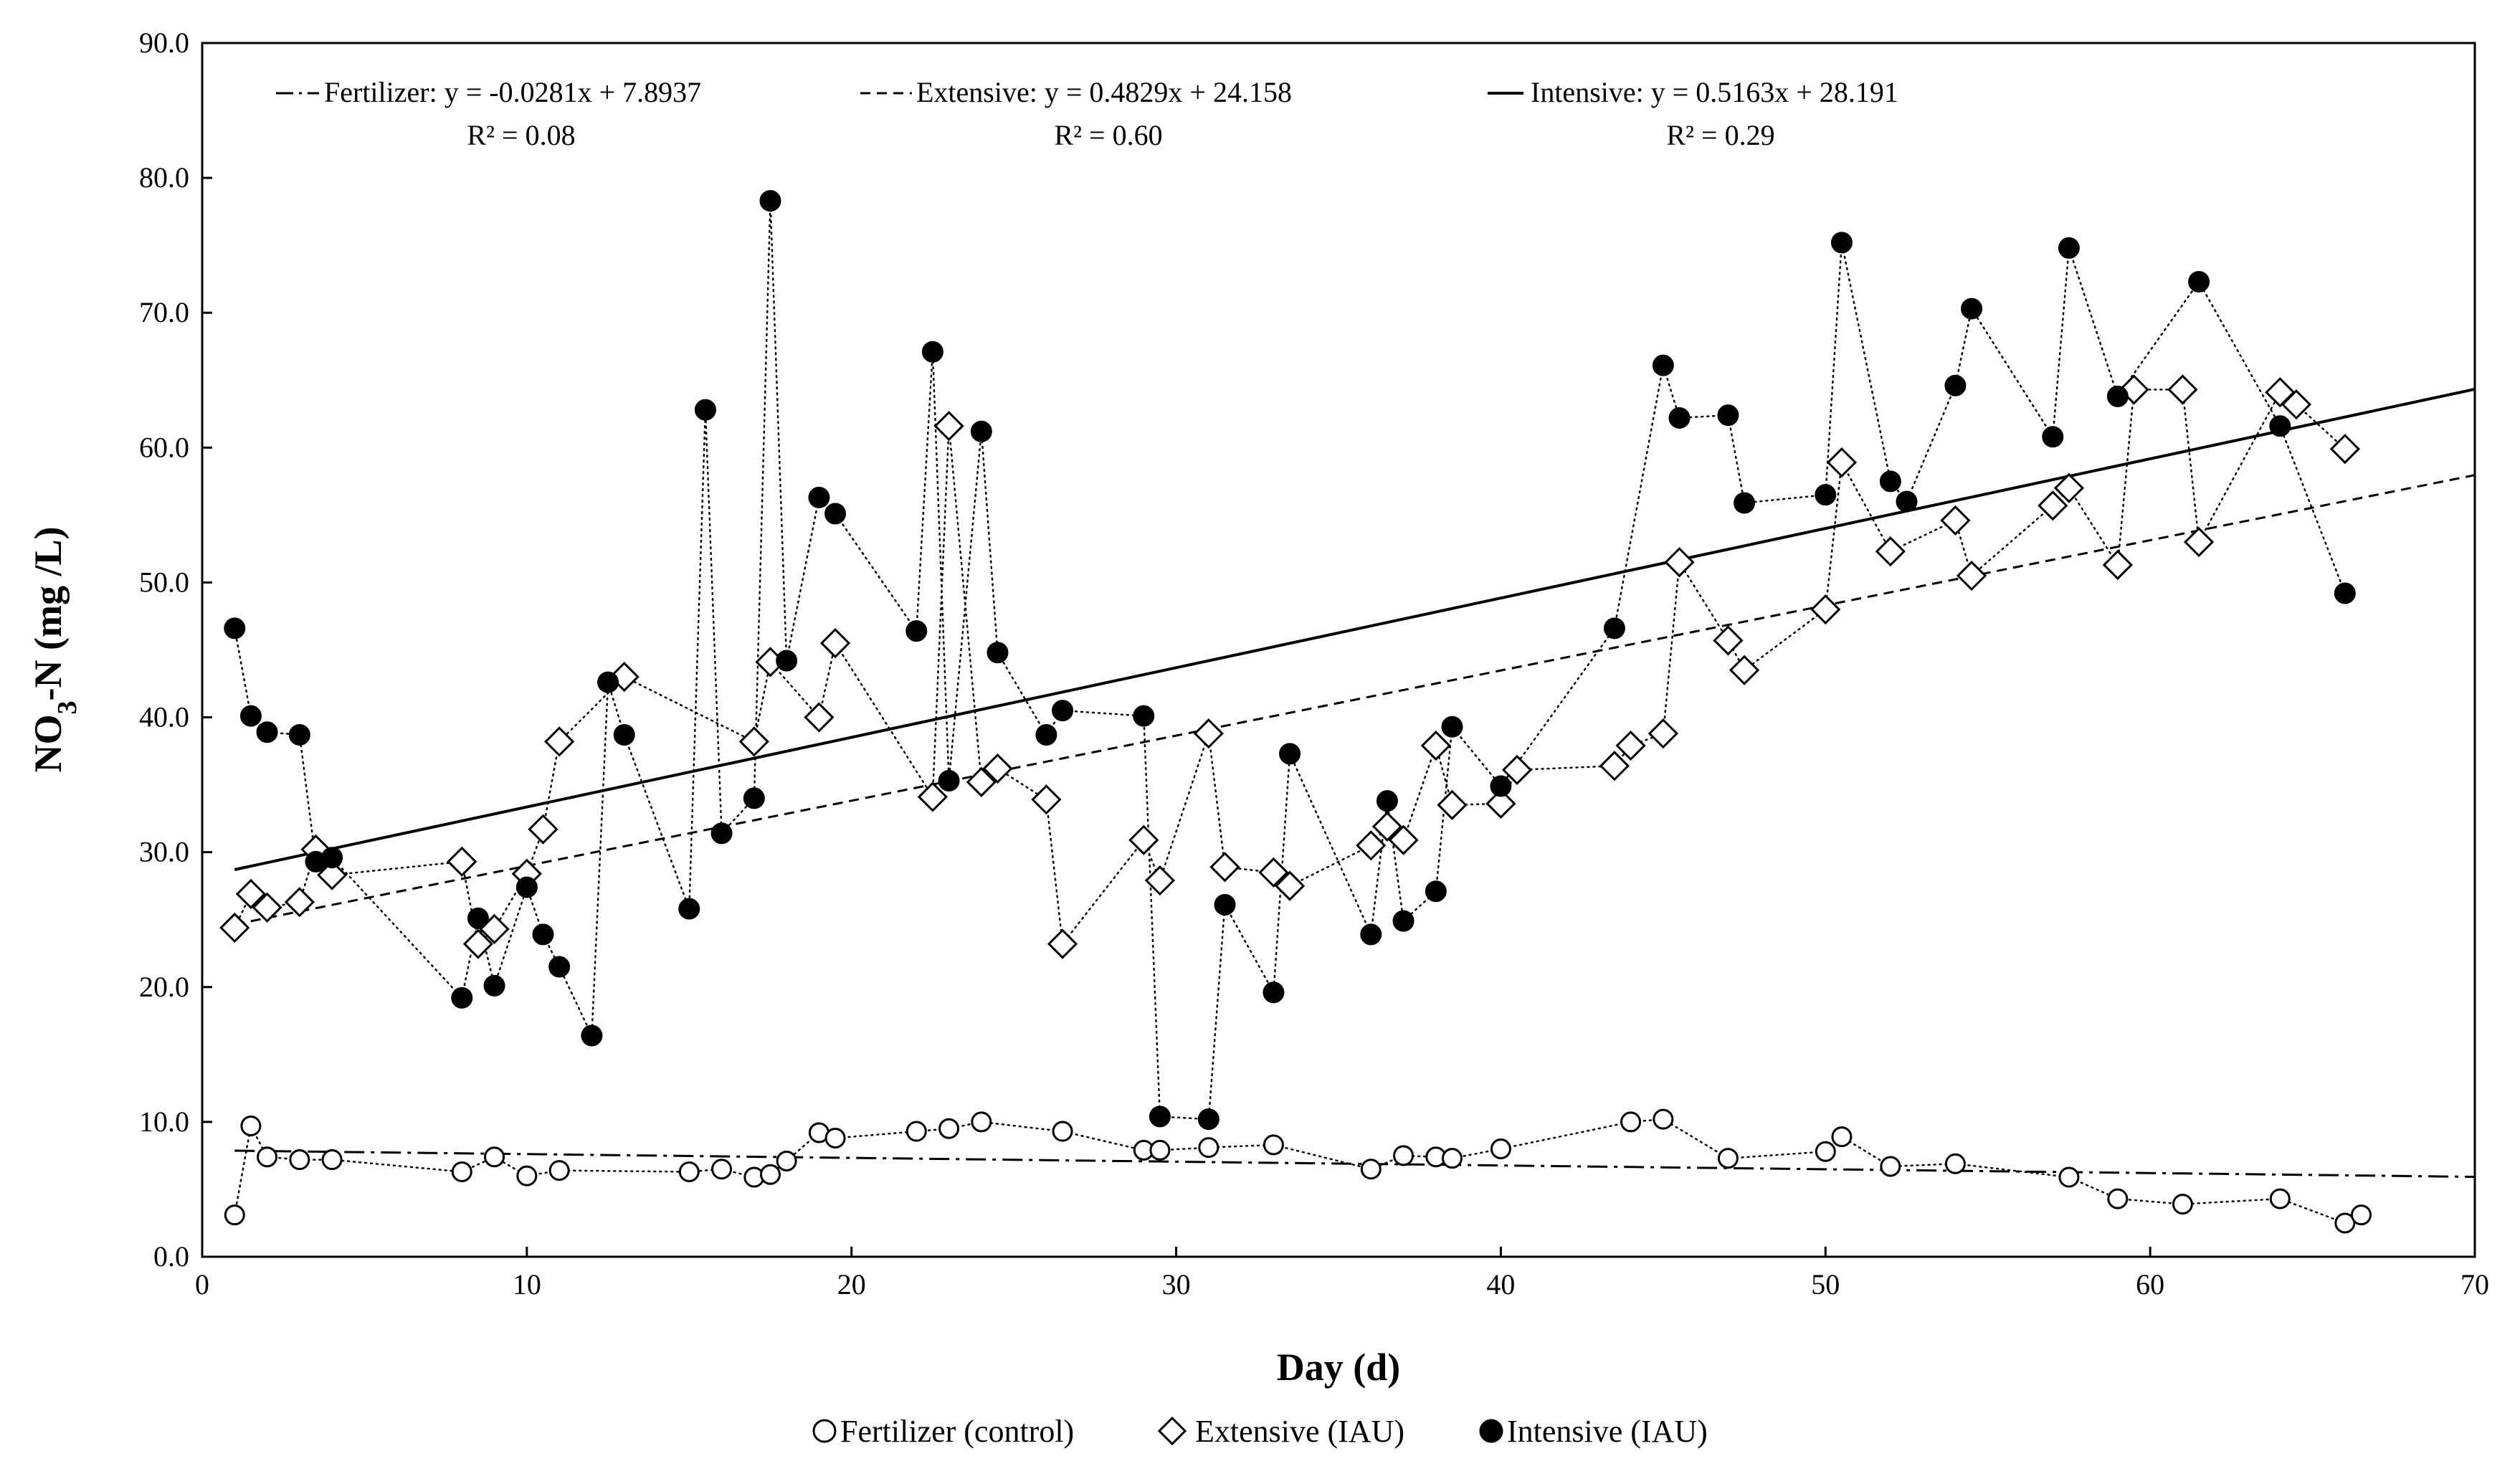 The image size is (2520, 1474). Describe the element at coordinates (164, 312) in the screenshot. I see `y-tick-label: 70.0` at that location.